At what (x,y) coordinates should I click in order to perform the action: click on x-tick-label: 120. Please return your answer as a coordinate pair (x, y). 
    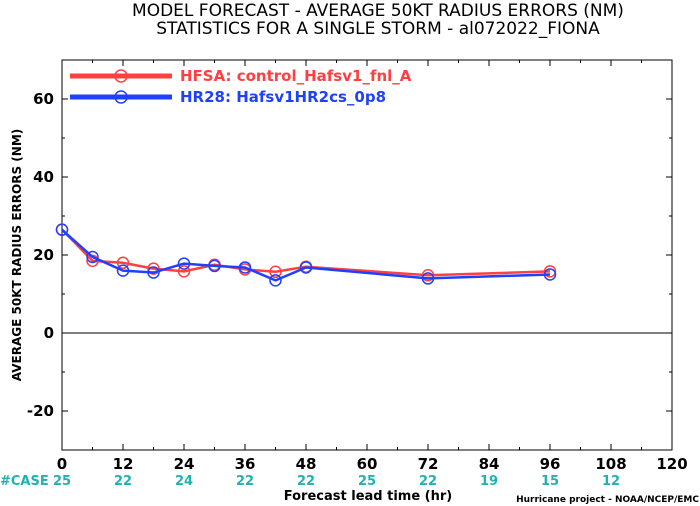
    Looking at the image, I should click on (671, 464).